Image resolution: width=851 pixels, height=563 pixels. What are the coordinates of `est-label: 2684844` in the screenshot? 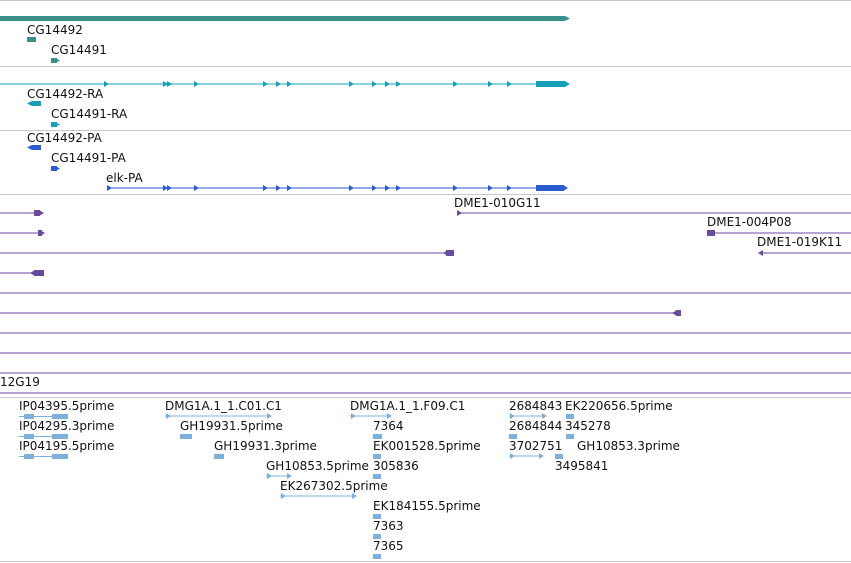 It's located at (536, 426).